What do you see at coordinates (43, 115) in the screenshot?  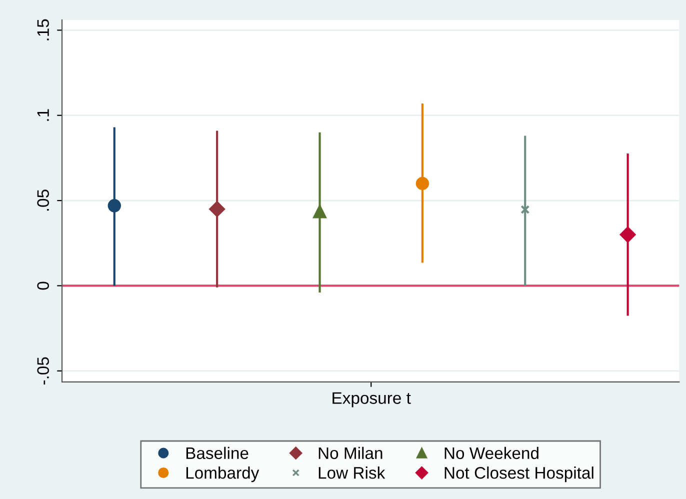 I see `y-tick-label: .1` at bounding box center [43, 115].